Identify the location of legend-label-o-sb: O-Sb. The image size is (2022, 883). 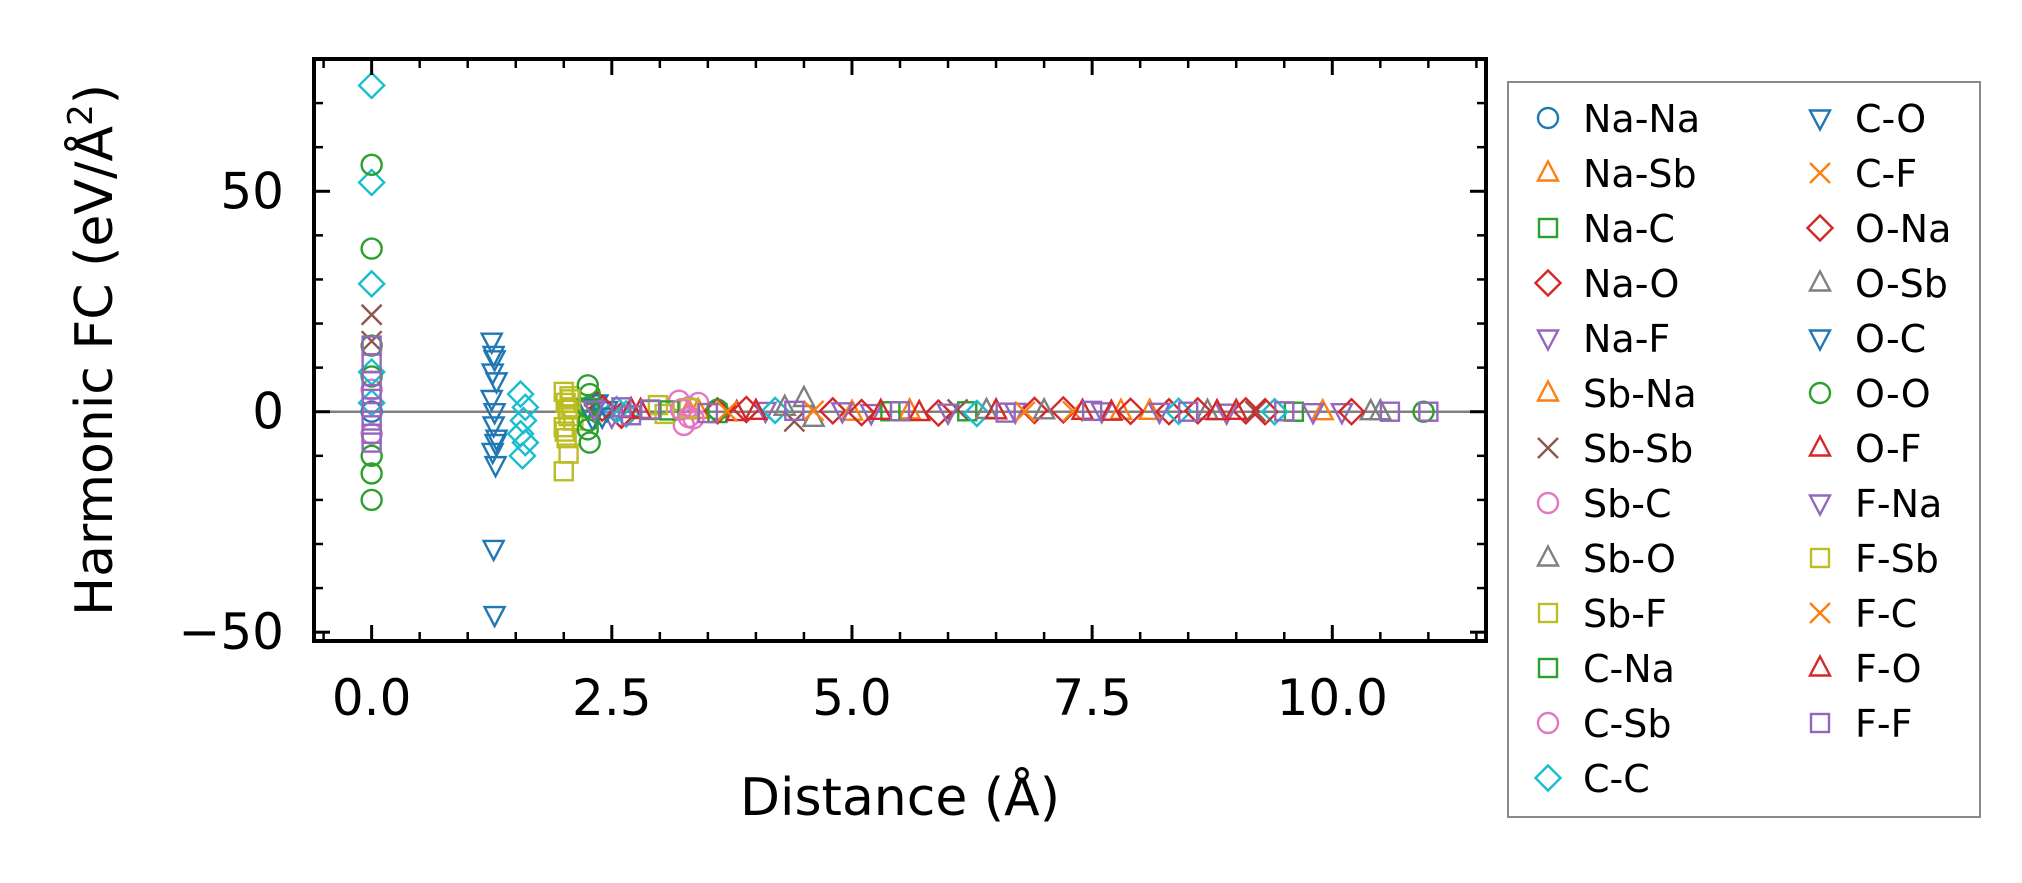
(1901, 284).